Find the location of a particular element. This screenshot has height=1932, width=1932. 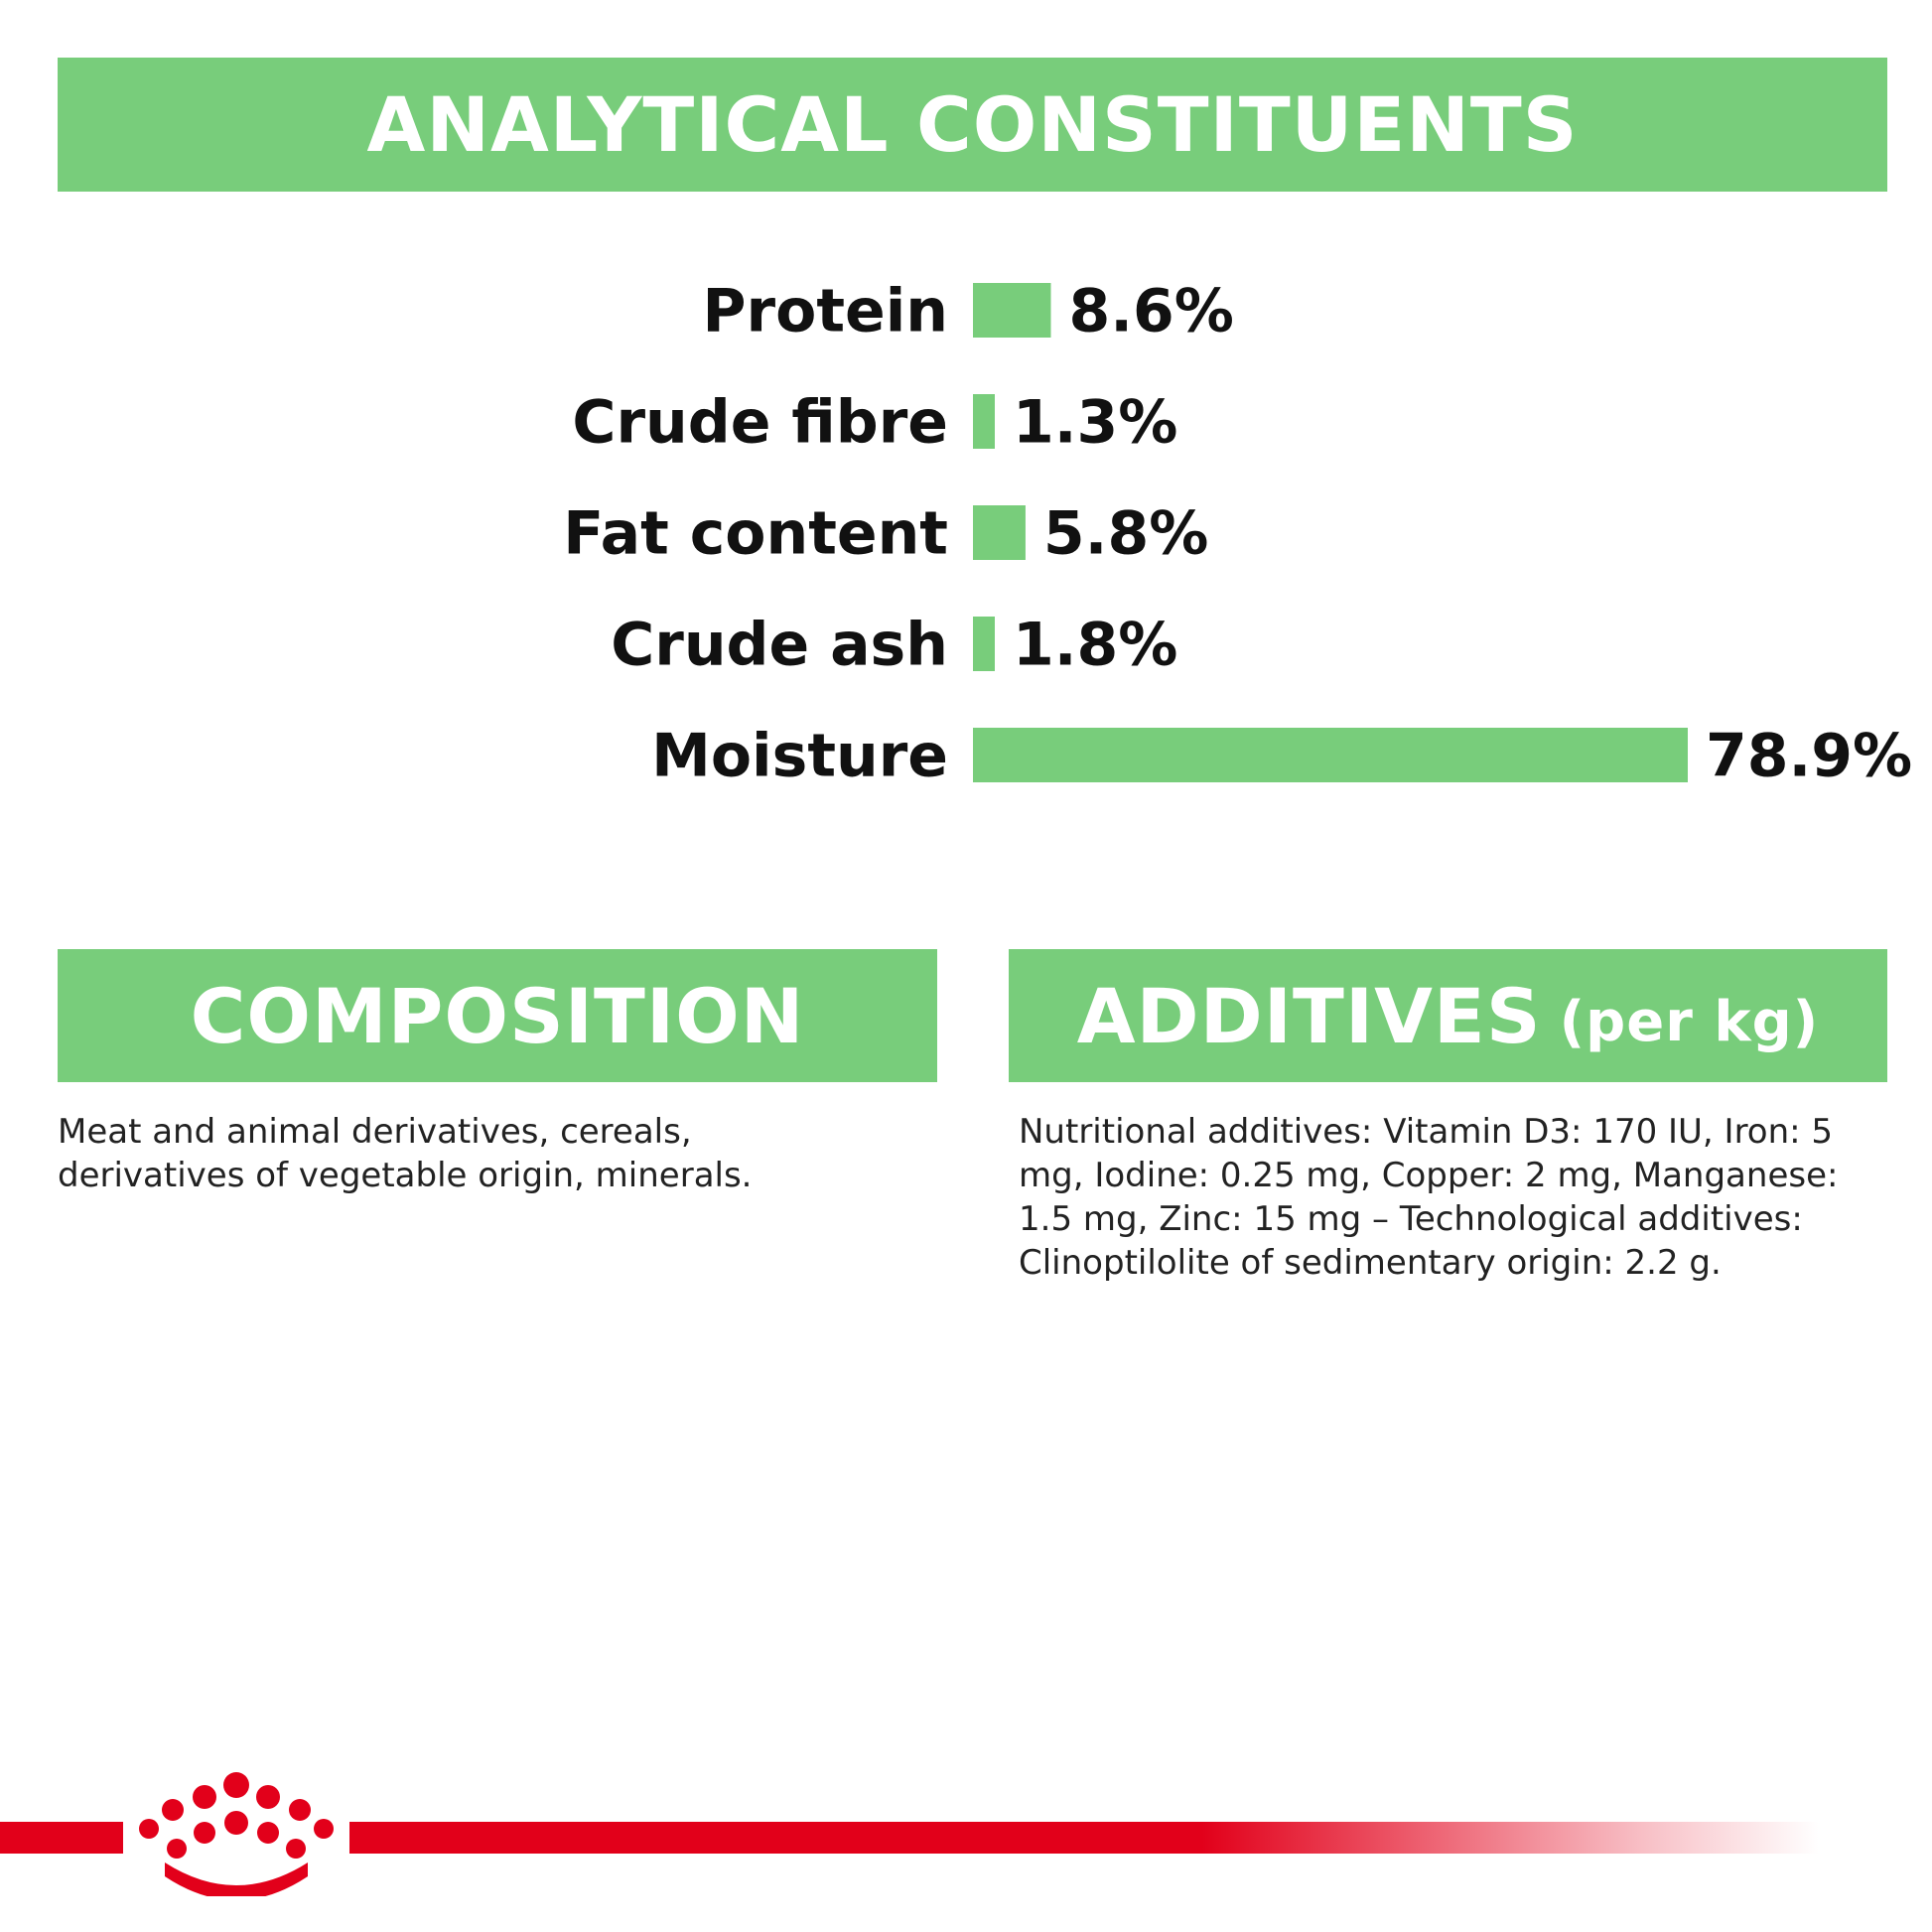

value-label: 1.8% is located at coordinates (1095, 646).